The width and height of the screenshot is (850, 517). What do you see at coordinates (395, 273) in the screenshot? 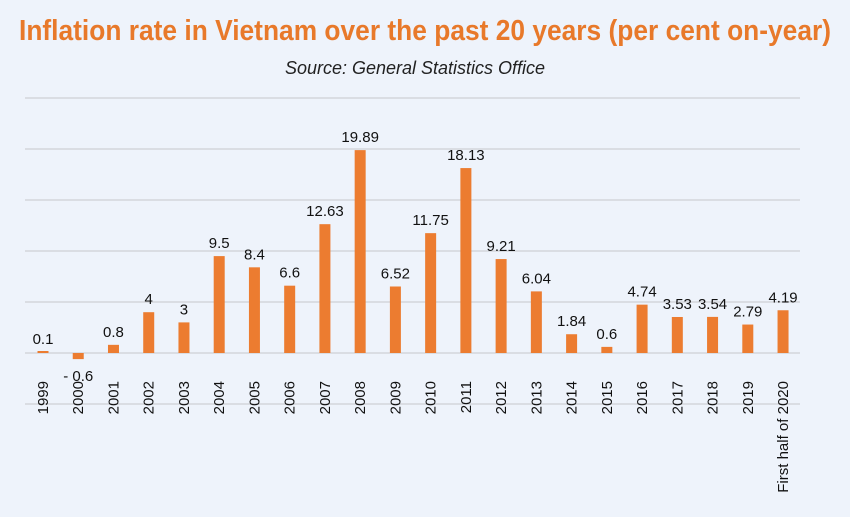
I see `data-label: 6.52` at bounding box center [395, 273].